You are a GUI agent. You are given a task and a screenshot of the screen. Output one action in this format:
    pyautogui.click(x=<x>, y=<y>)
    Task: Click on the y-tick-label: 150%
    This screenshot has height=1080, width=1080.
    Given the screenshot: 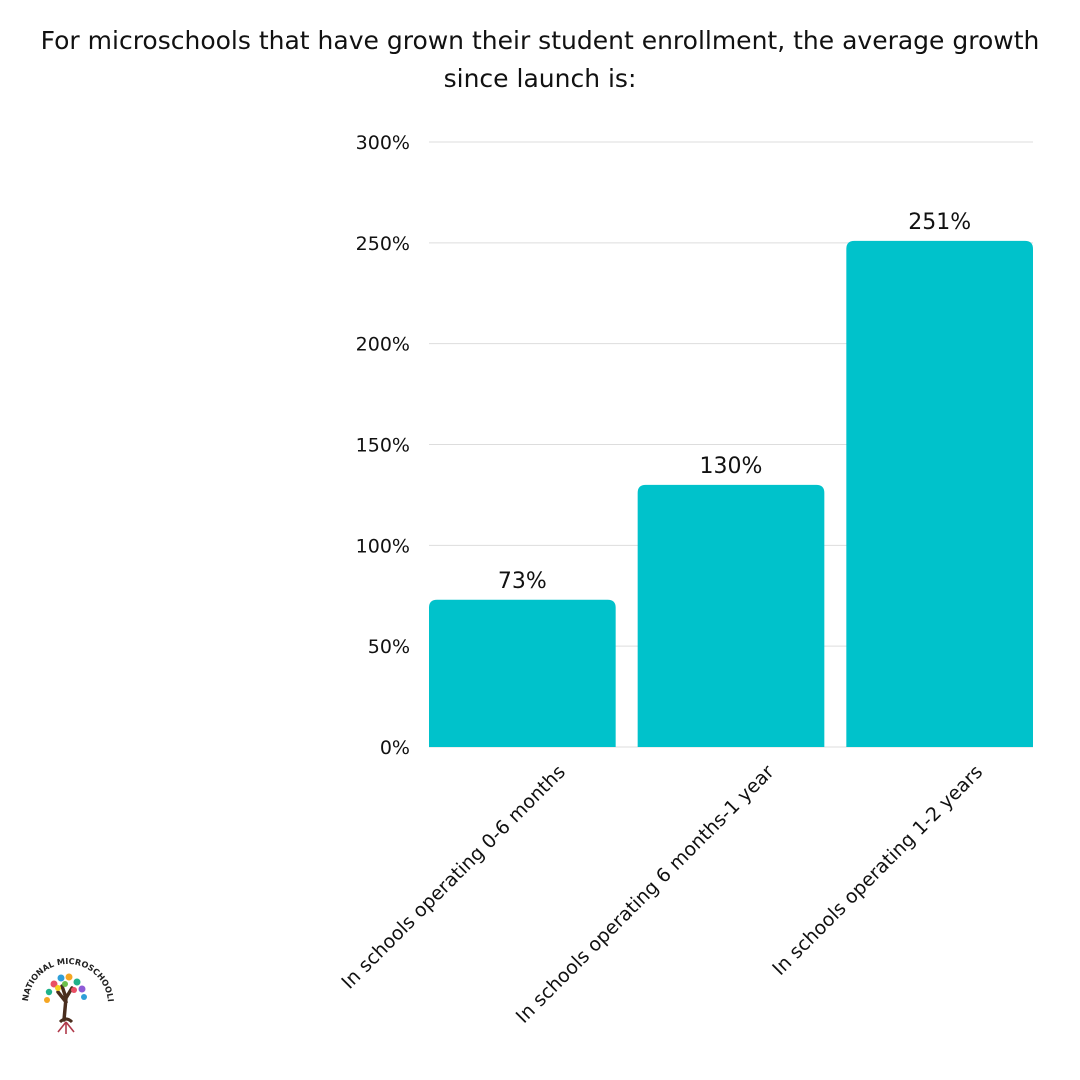 What is the action you would take?
    pyautogui.click(x=383, y=446)
    